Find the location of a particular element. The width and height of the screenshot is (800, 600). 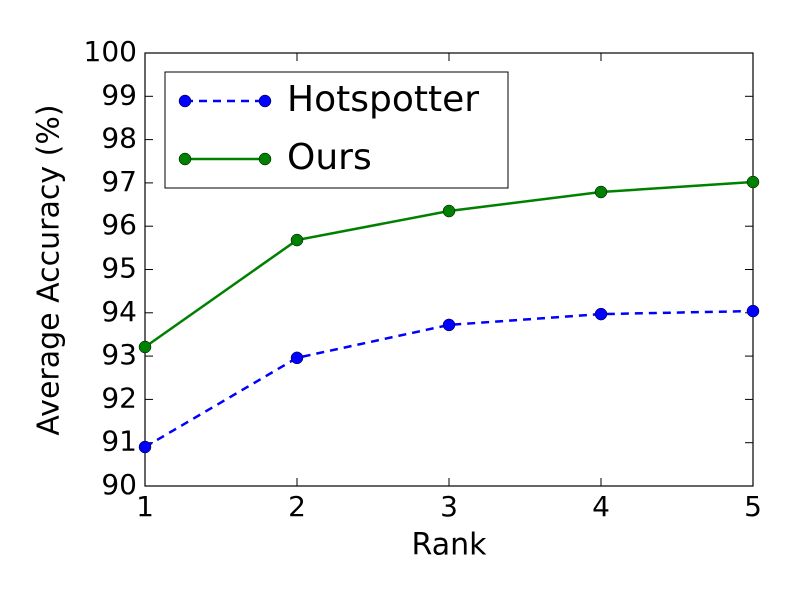

y-tick-label: 95 is located at coordinates (119, 268).